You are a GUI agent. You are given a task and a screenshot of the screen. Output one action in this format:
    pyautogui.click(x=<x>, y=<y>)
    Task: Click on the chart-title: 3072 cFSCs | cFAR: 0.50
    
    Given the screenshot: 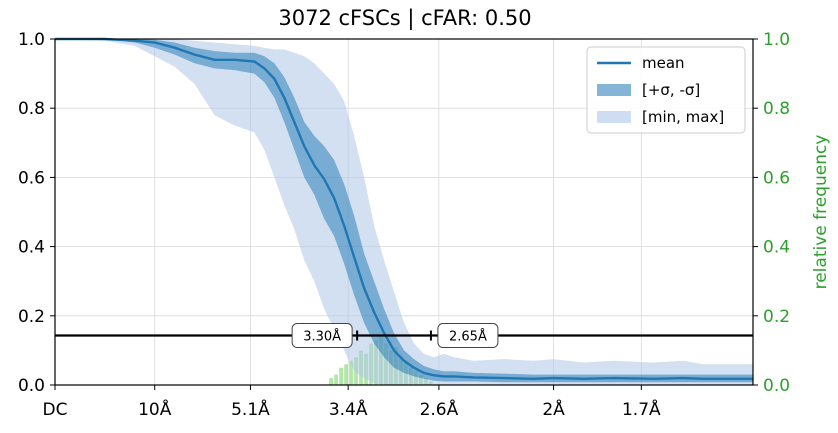 What is the action you would take?
    pyautogui.click(x=404, y=18)
    